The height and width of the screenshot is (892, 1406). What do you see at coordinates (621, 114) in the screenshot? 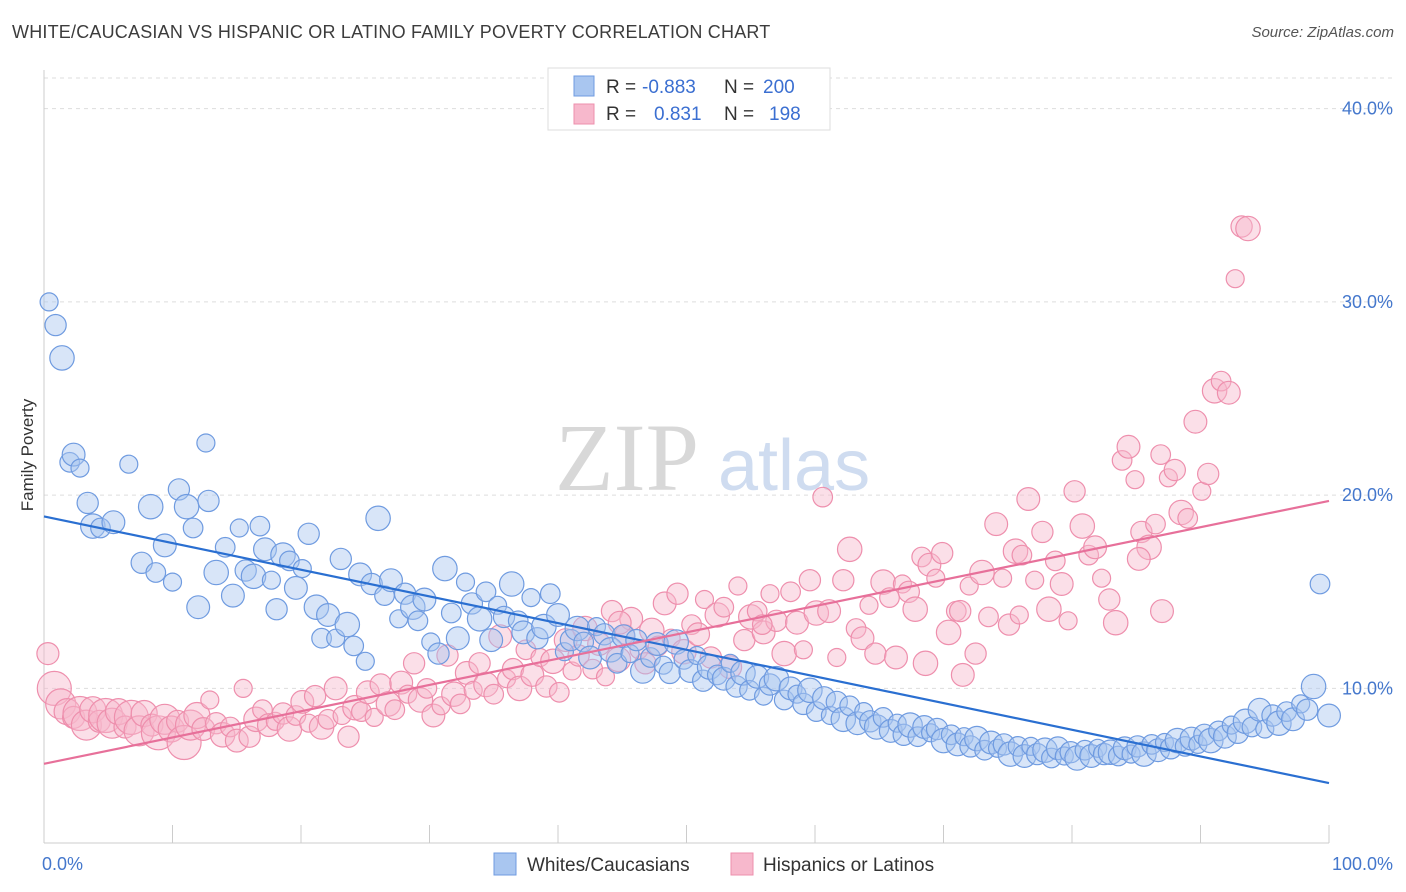
I see `legend-r-label-2: R =` at bounding box center [621, 114].